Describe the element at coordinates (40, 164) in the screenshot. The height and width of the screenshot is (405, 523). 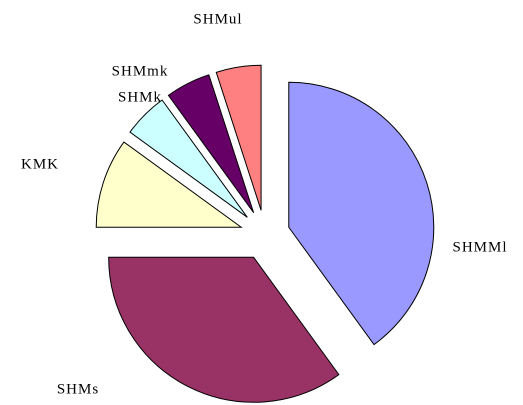
I see `slice-label: KMK` at that location.